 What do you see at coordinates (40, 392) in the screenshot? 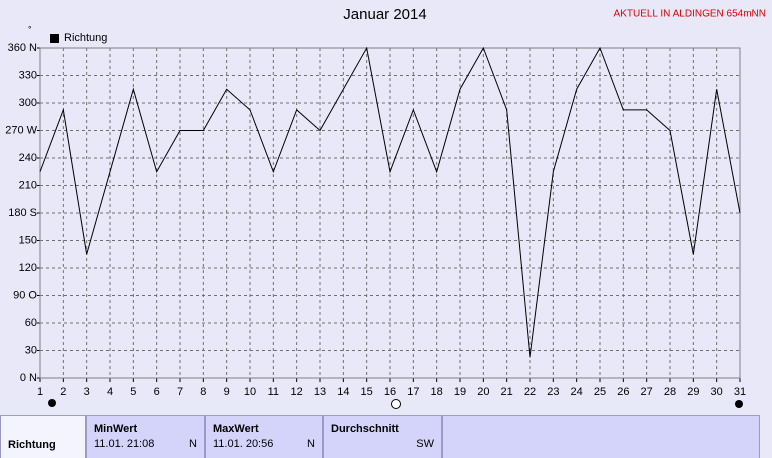
I see `x-tick-label: 1` at bounding box center [40, 392].